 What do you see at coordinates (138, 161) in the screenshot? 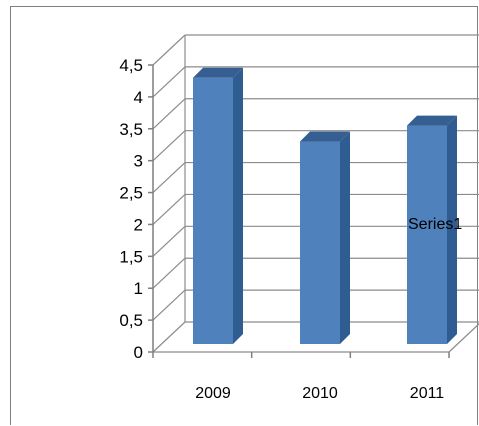
I see `y-tick-label: 3` at bounding box center [138, 161].